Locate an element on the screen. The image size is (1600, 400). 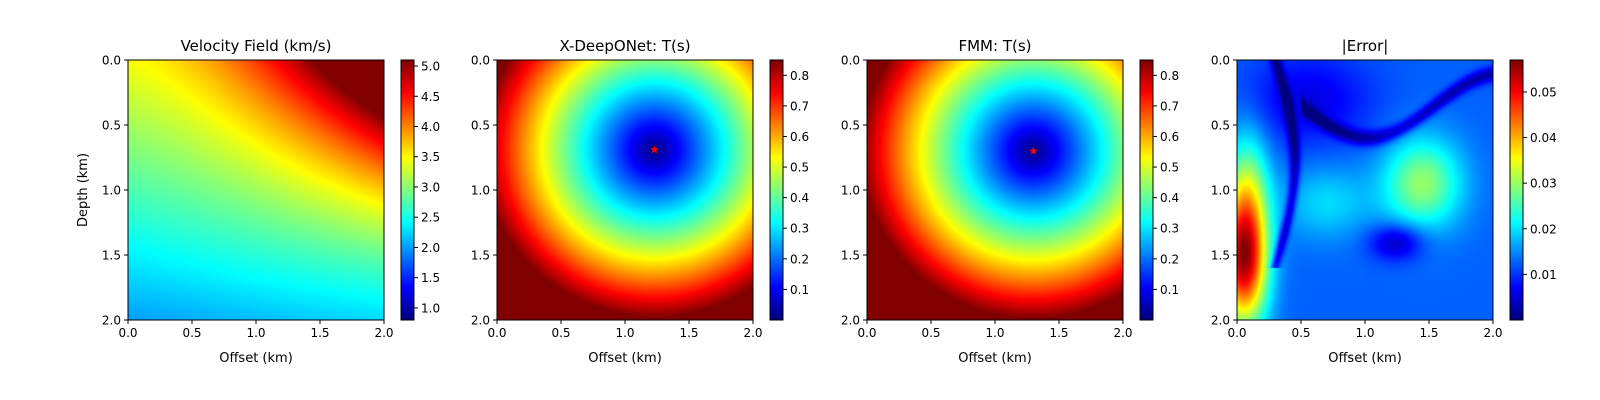
colorbar-tick-label: 3.0 is located at coordinates (430, 187).